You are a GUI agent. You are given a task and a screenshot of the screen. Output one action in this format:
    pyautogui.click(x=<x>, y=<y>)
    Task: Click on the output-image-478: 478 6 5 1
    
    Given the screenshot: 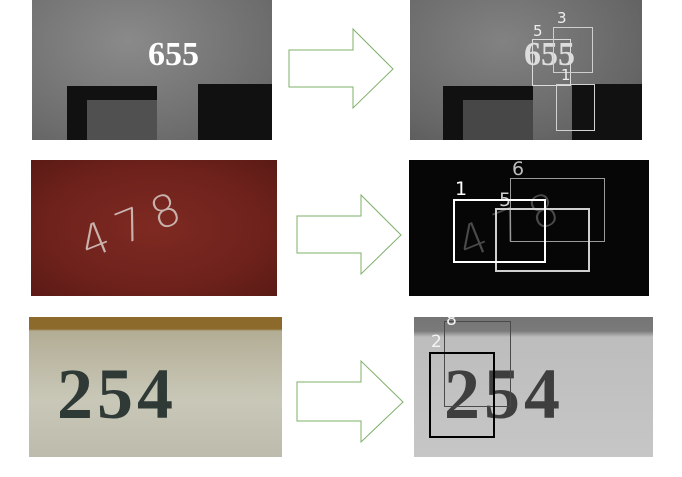 What is the action you would take?
    pyautogui.click(x=529, y=228)
    